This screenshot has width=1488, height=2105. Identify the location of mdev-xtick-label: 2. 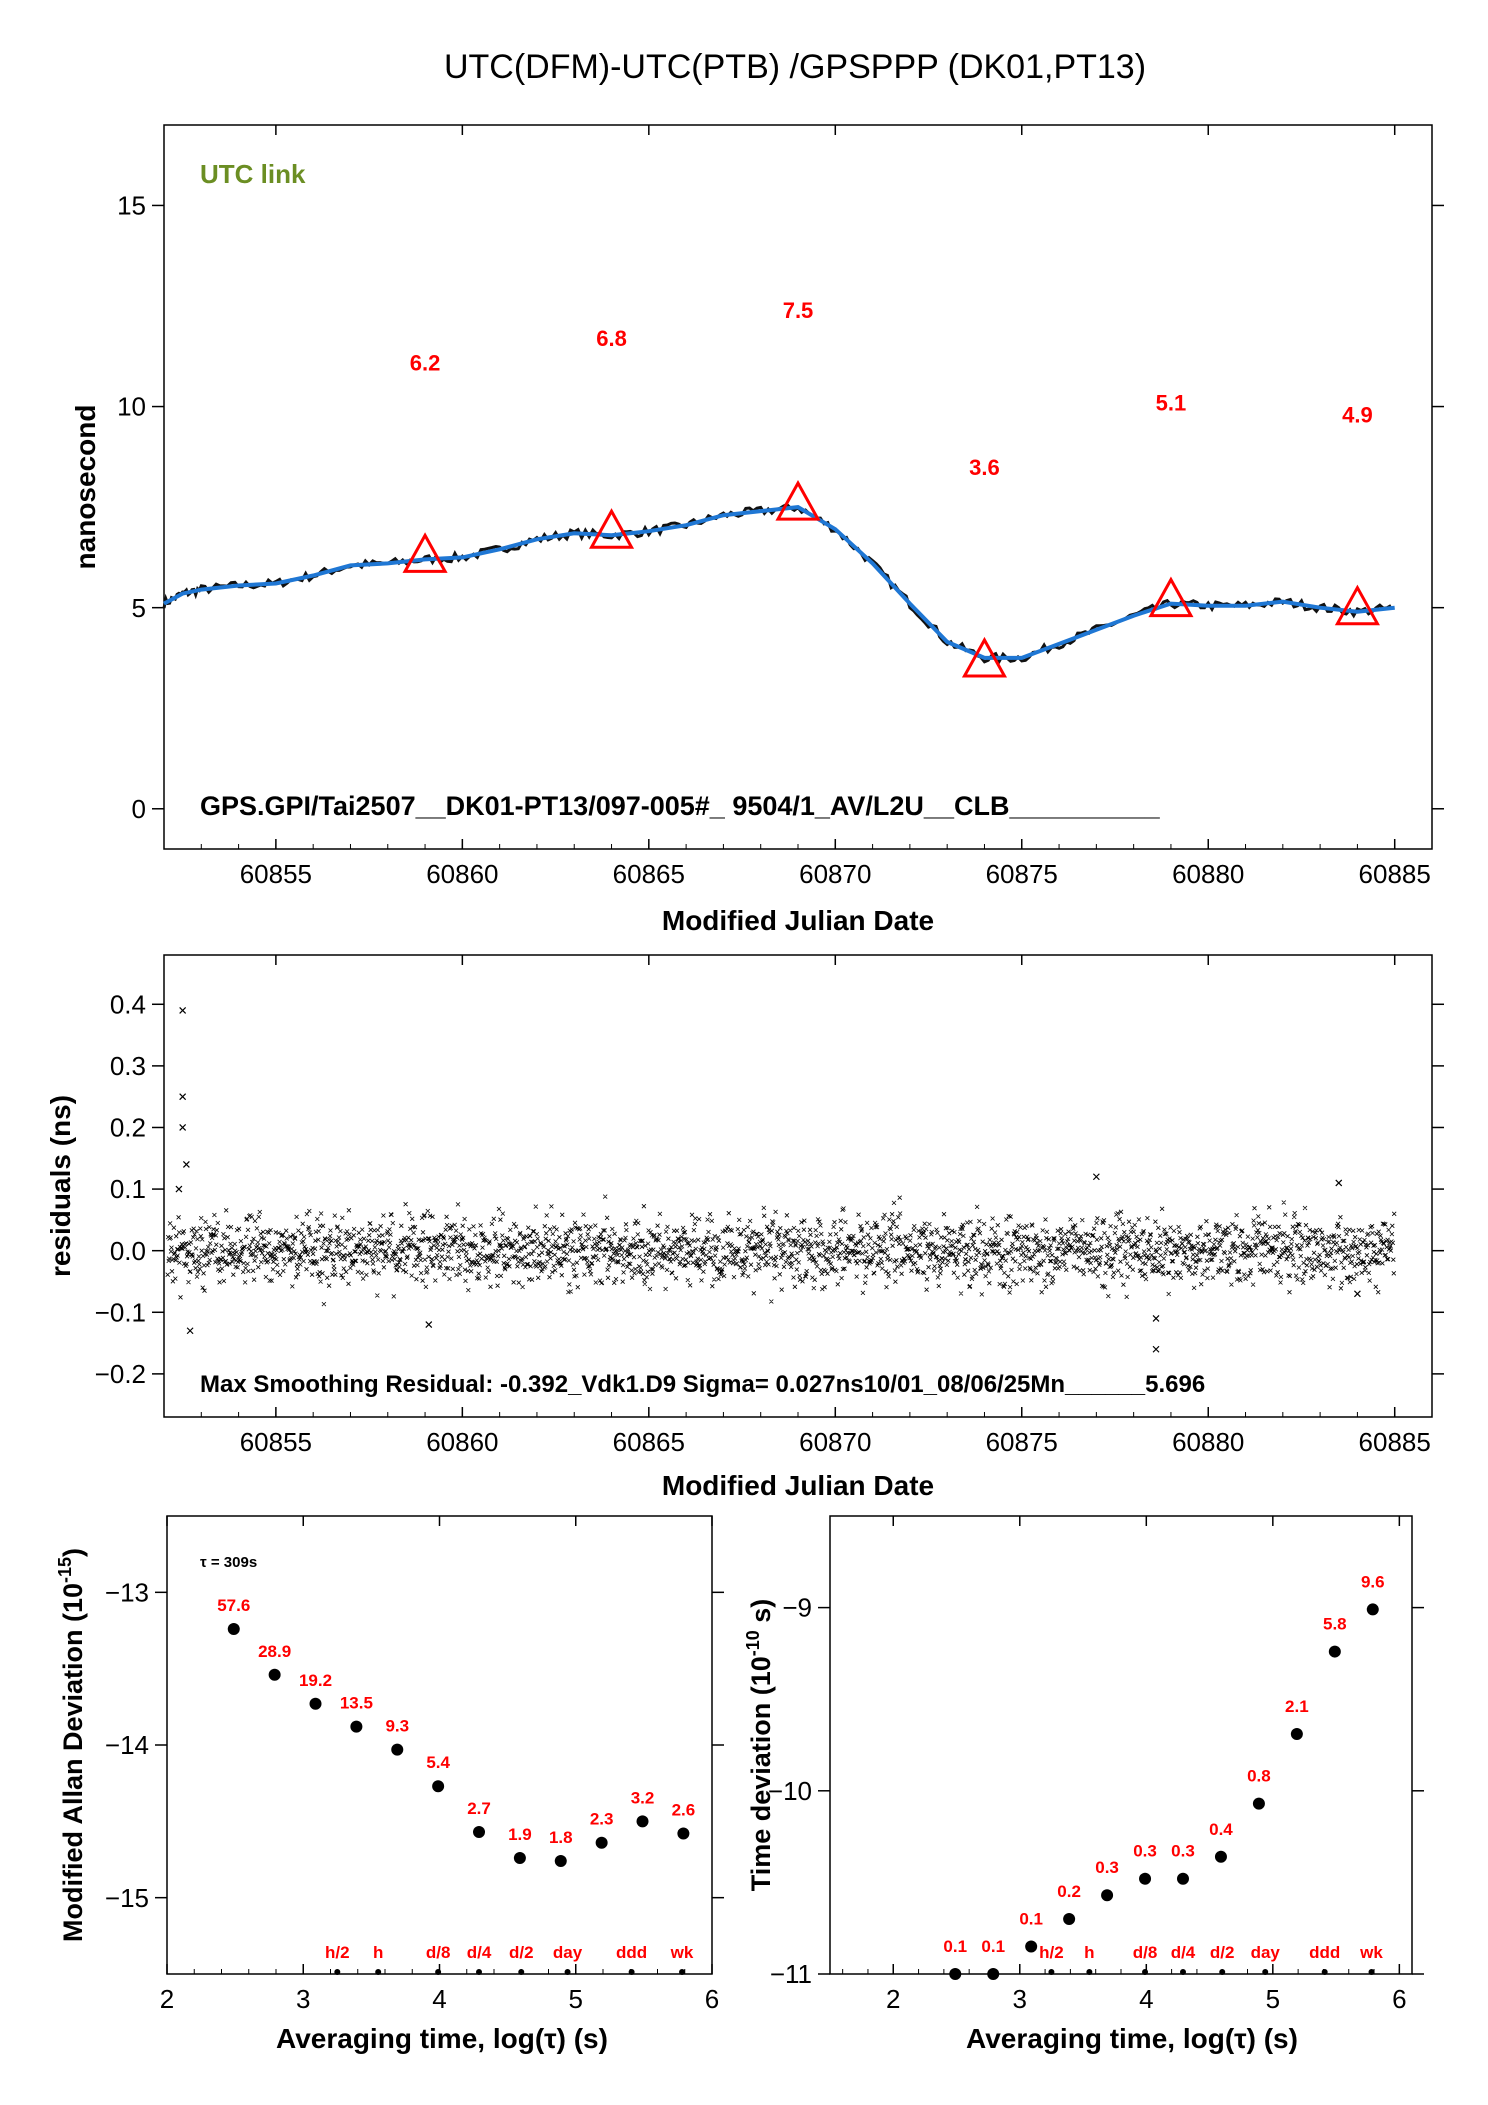
(167, 1999).